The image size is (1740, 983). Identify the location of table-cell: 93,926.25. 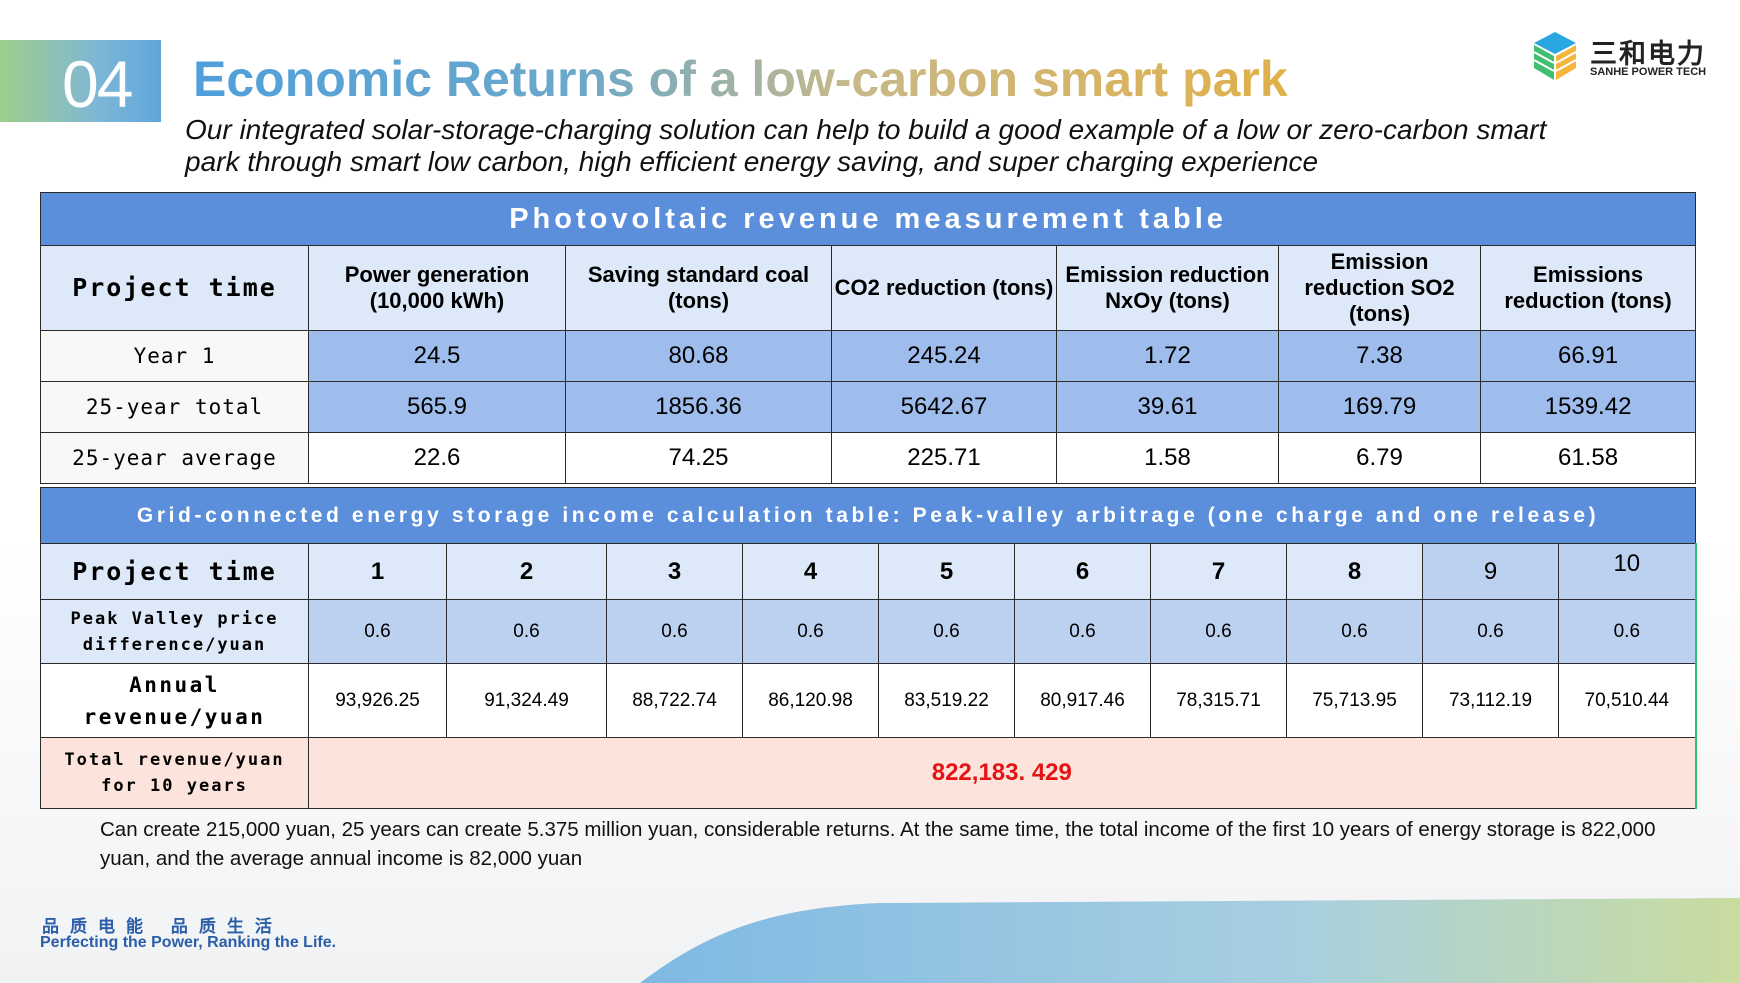
(377, 700).